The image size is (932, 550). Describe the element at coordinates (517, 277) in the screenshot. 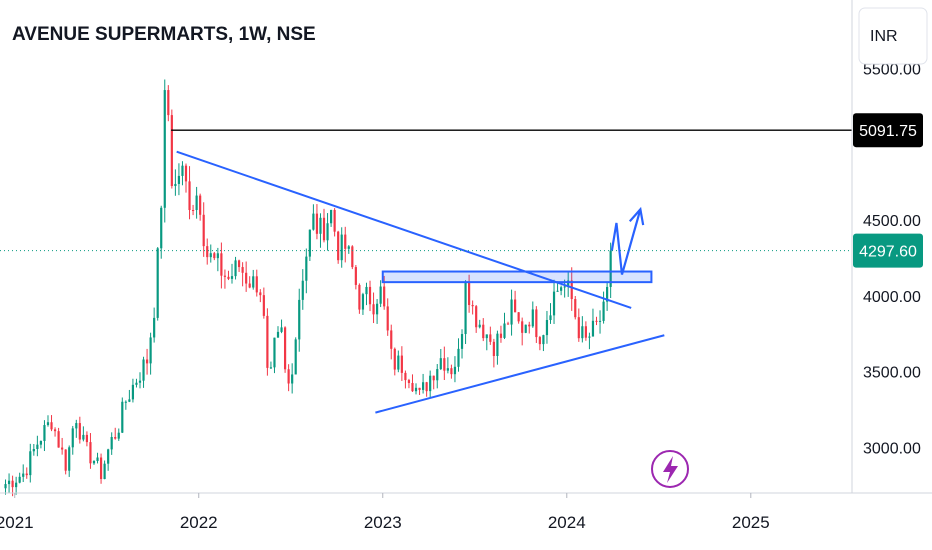

I see `breakout-zone` at that location.